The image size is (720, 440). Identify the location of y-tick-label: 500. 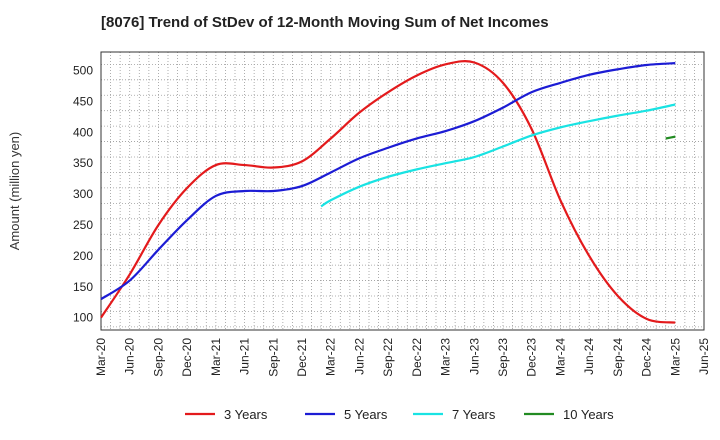
(83, 71).